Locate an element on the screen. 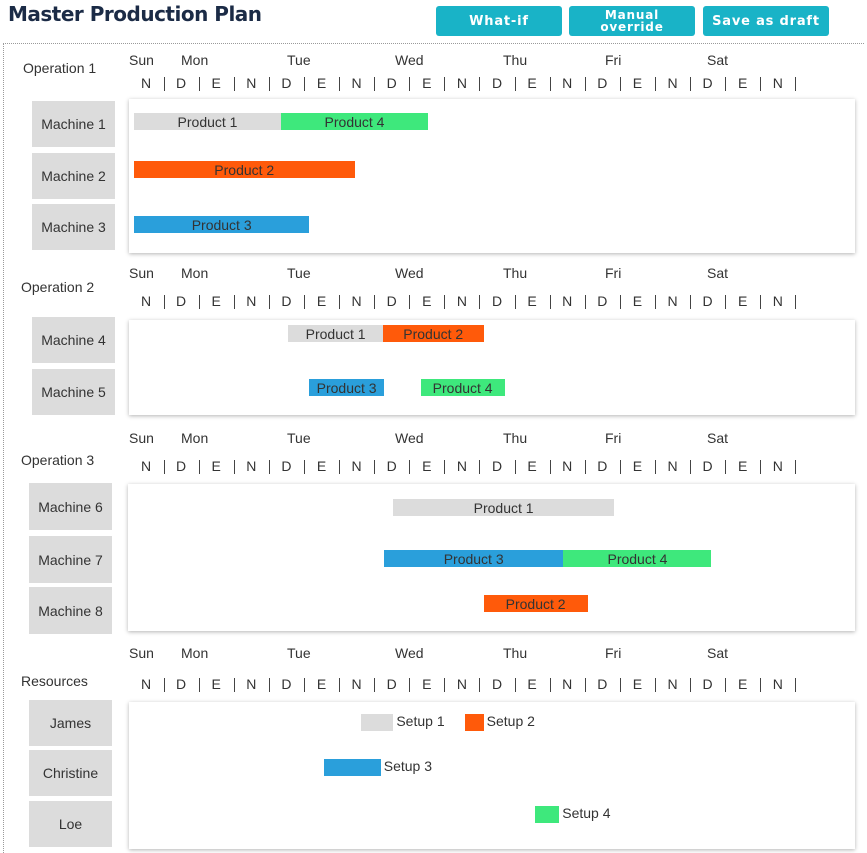 The height and width of the screenshot is (853, 867). machine-label: Machine 8 is located at coordinates (70, 610).